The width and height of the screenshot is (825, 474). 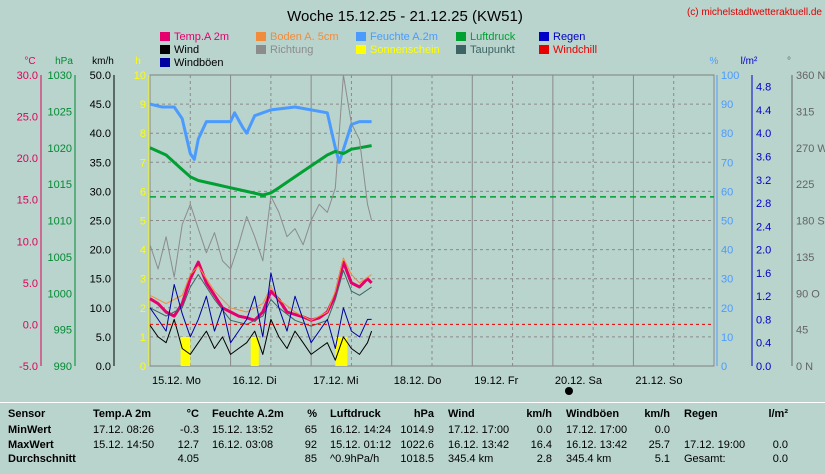 I want to click on tick-label: 1, so click(x=143, y=338).